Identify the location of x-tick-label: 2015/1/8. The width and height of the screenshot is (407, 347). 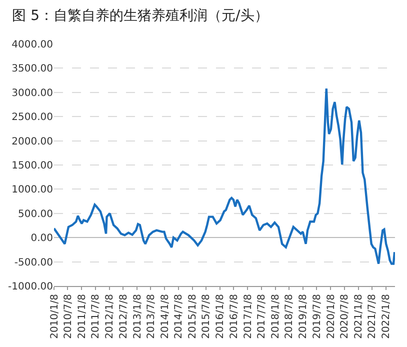
(193, 316).